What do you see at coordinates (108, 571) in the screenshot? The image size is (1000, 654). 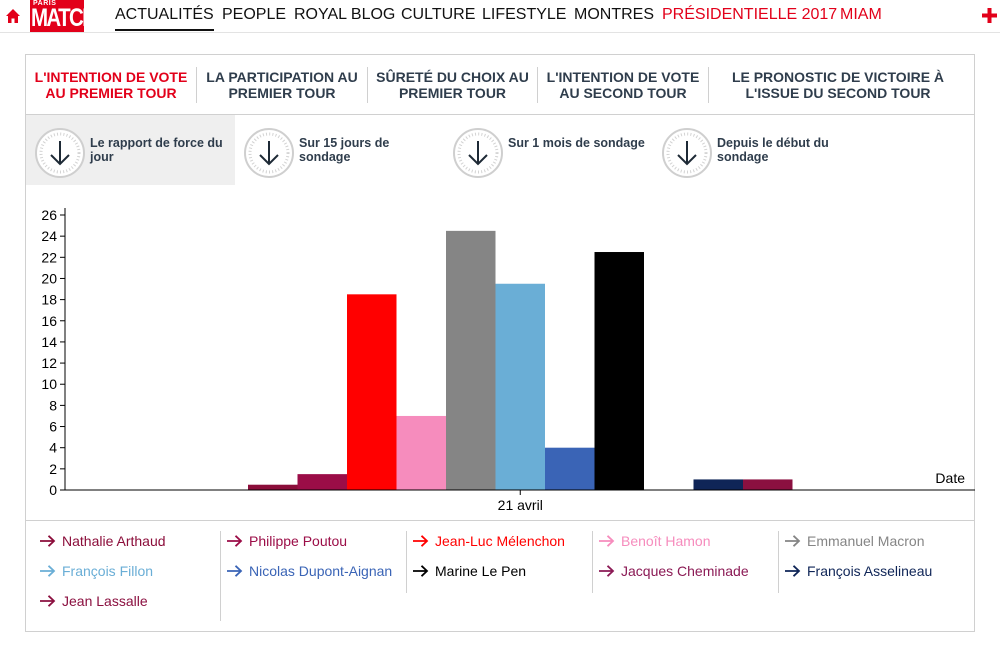 I see `legend-label: François Fillon` at bounding box center [108, 571].